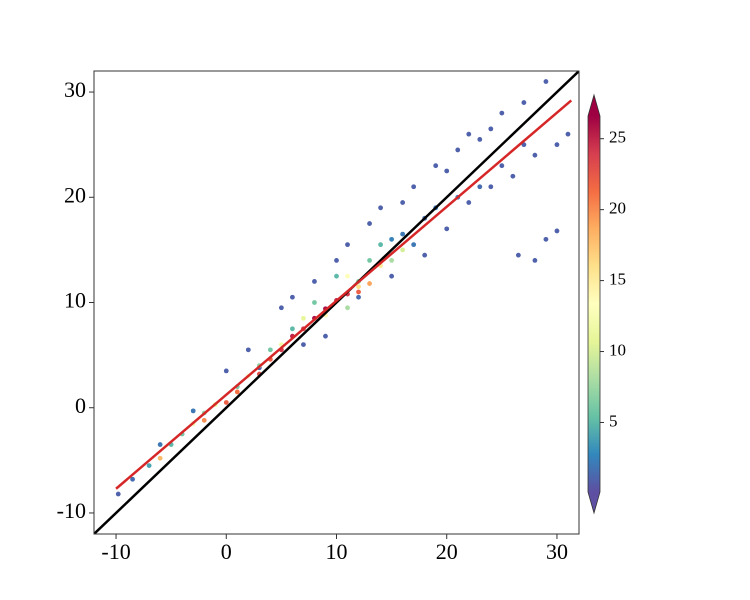 The image size is (750, 600). Describe the element at coordinates (447, 551) in the screenshot. I see `x-tick-label: 20` at that location.